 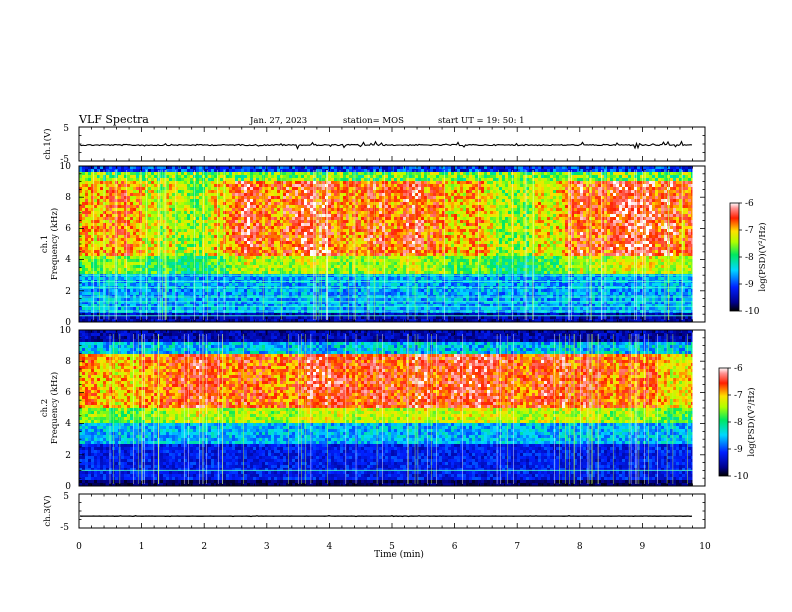 What do you see at coordinates (481, 121) in the screenshot?
I see `start-time-label: start UT = 19: 50: 1` at bounding box center [481, 121].